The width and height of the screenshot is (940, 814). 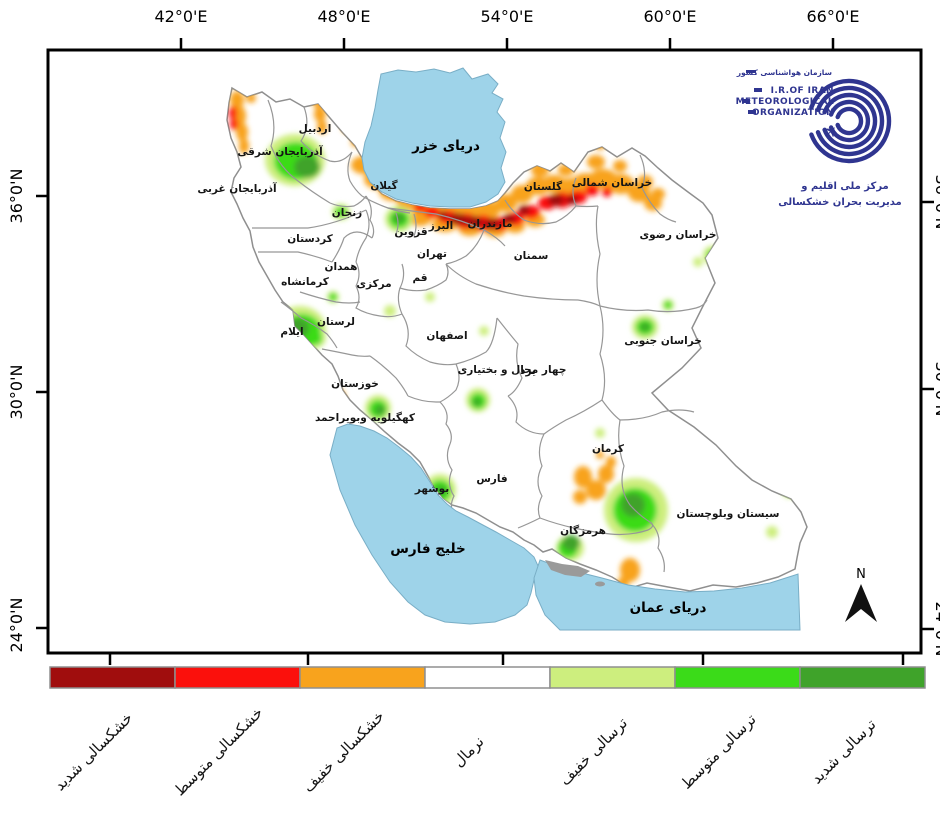 What do you see at coordinates (512, 370) in the screenshot?
I see `province-label-chaharmahal-bakhtiari: چهار محال و بختیاری` at bounding box center [512, 370].